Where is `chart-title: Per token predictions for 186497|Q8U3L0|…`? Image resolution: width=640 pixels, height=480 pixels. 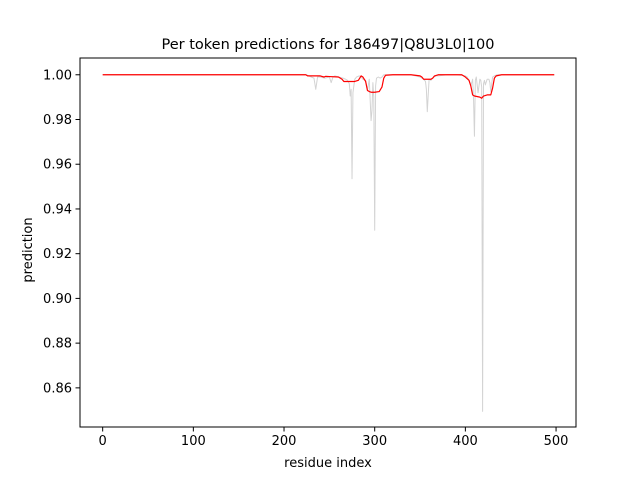 chart-title: Per token predictions for 186497|Q8U3L0|… is located at coordinates (328, 45).